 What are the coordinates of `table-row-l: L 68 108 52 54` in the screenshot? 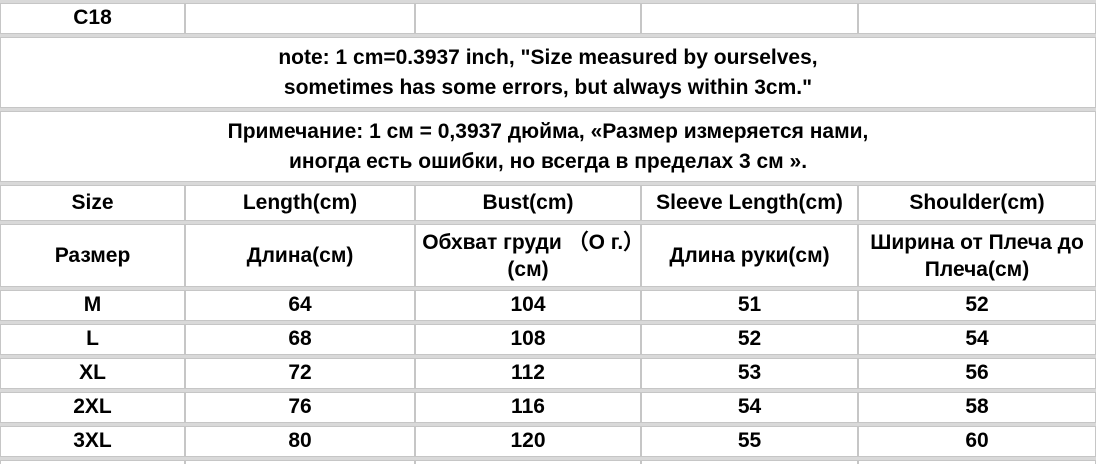 It's located at (548, 339).